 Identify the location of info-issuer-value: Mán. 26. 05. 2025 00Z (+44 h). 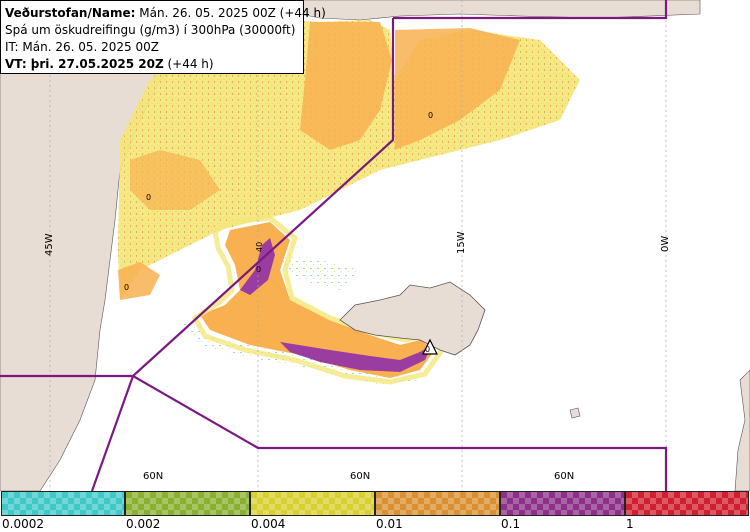
(230, 13).